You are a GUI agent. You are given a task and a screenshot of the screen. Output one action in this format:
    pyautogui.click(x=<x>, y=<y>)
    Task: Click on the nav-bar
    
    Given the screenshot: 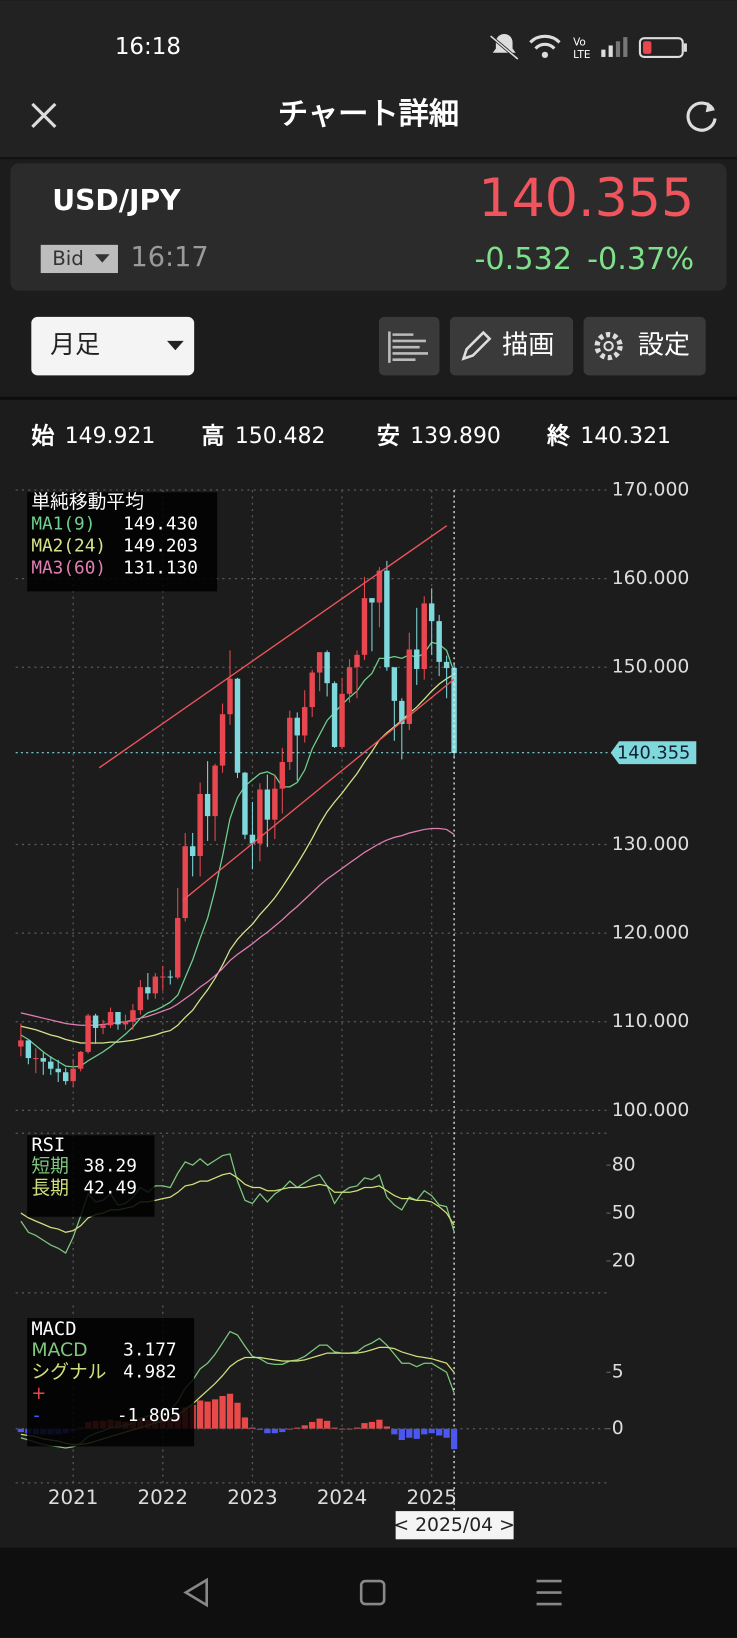 What is the action you would take?
    pyautogui.click(x=368, y=1592)
    